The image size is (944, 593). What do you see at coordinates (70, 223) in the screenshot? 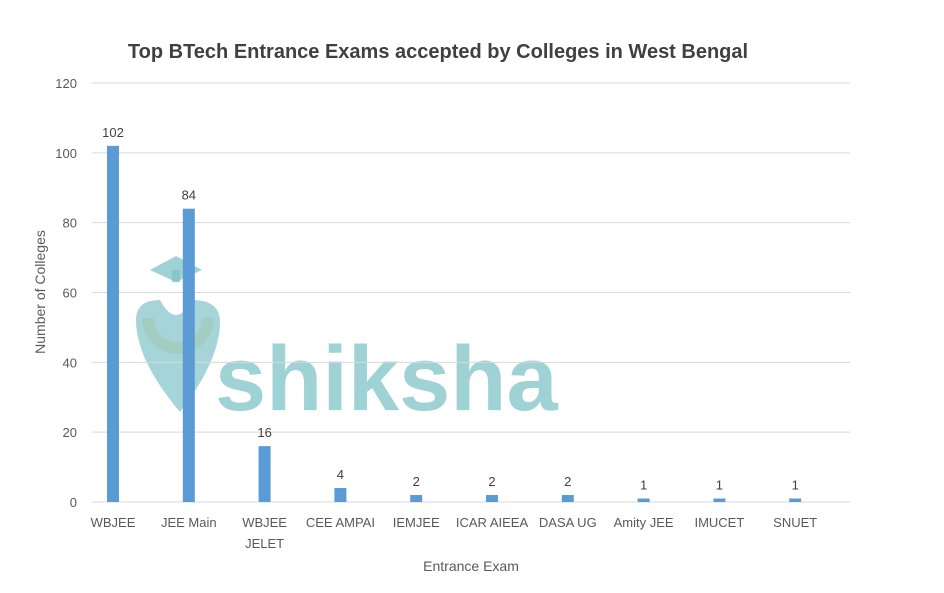
I see `y-tick-label: 80` at bounding box center [70, 223].